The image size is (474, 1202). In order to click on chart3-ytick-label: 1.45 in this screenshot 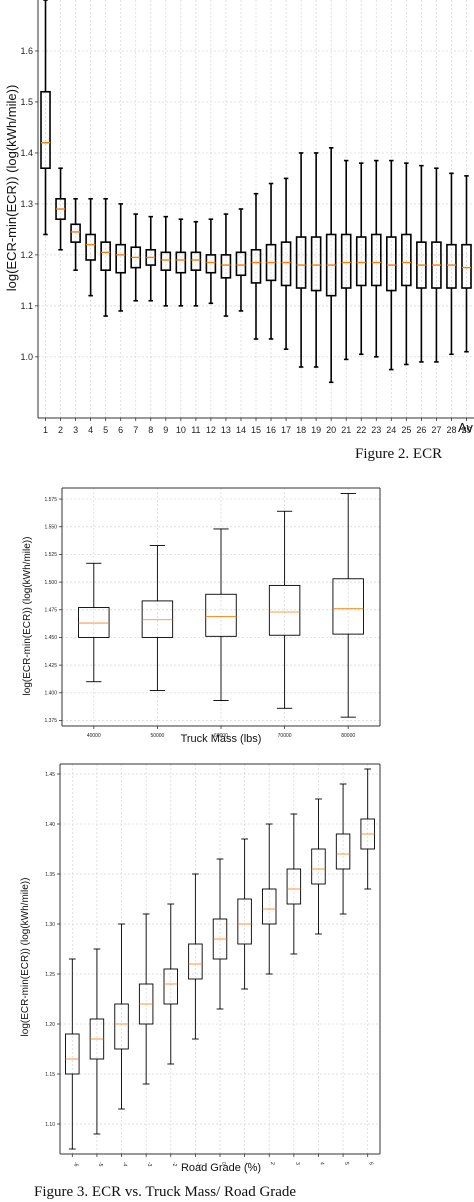, I will do `click(50, 775)`.